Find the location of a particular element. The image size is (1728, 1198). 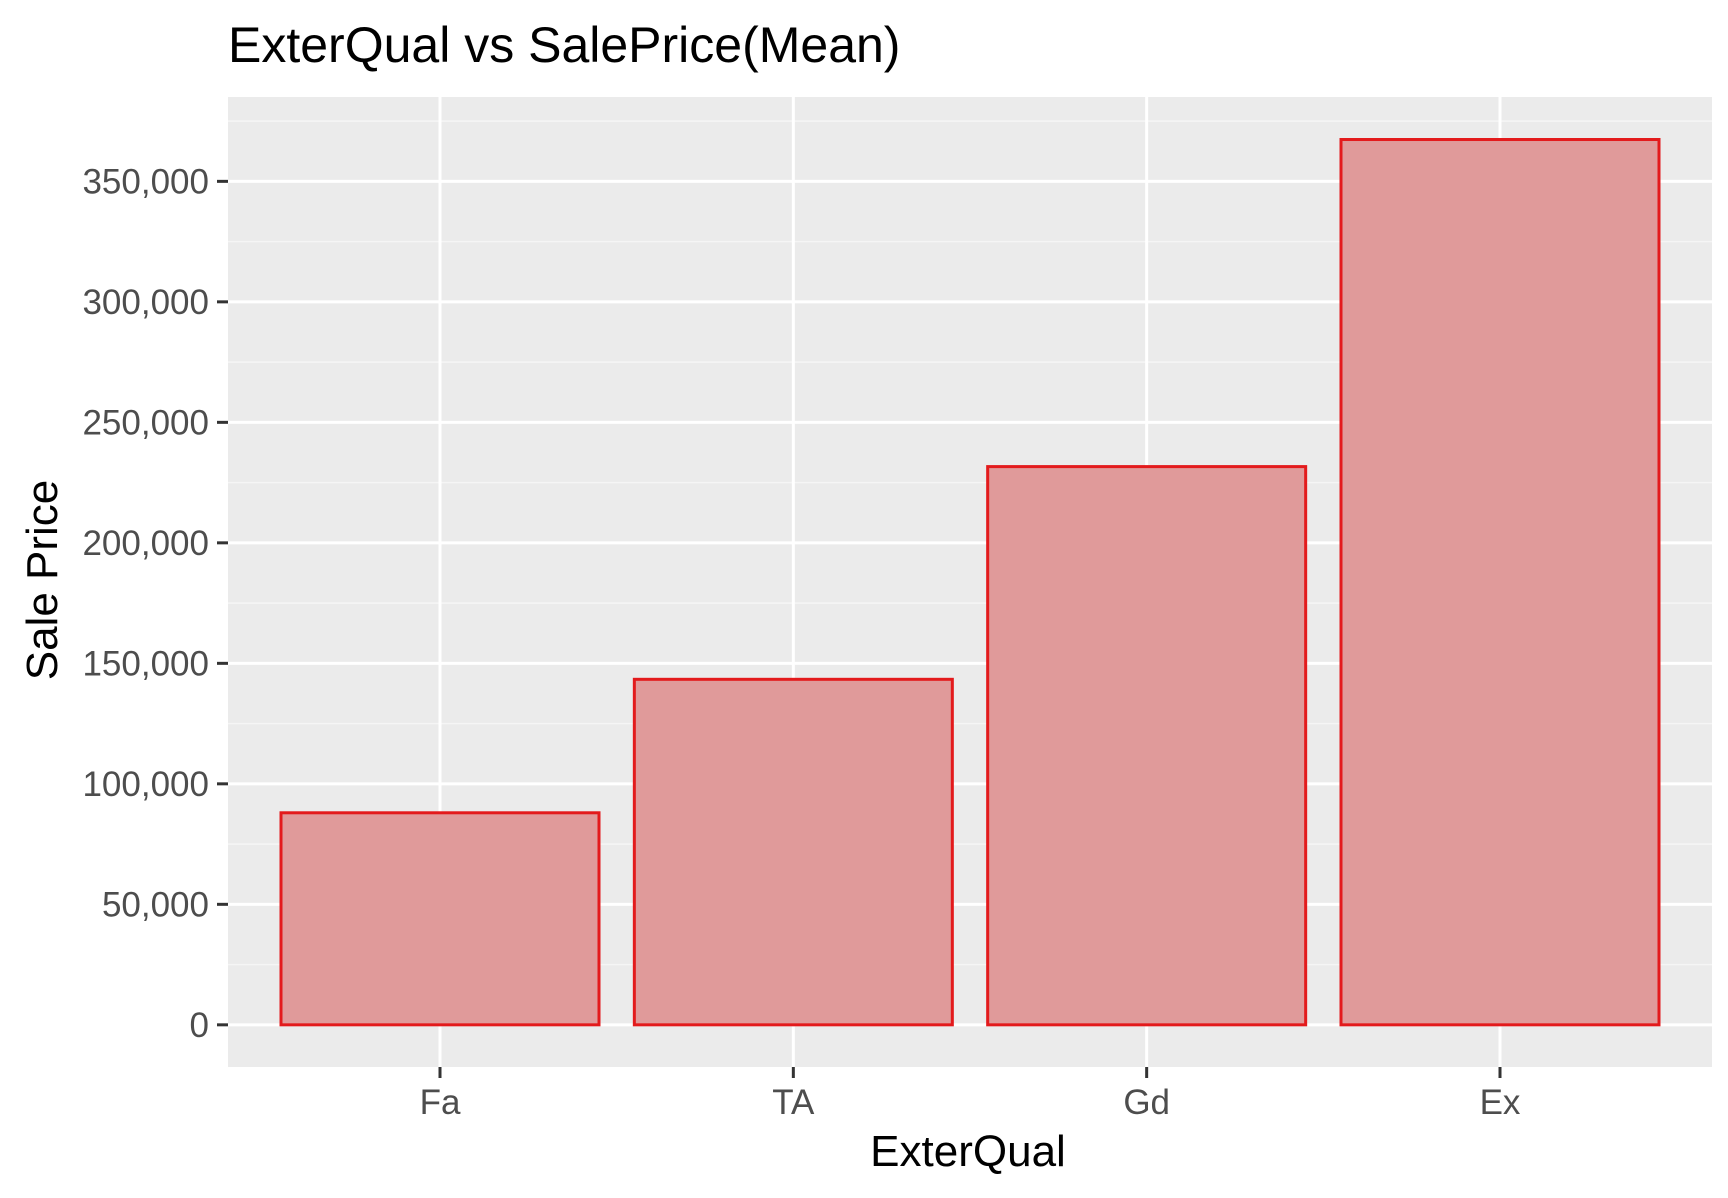

y-tick-label: 0 is located at coordinates (199, 1025).